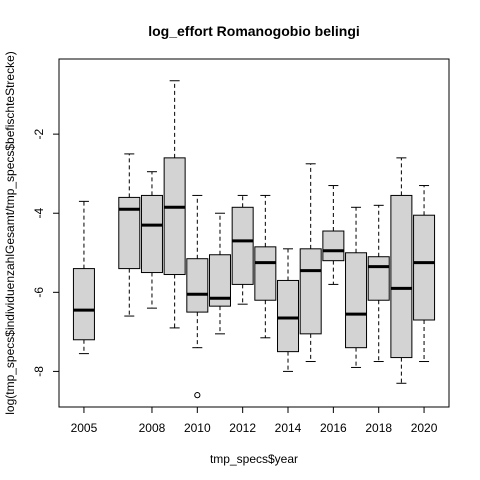 Image resolution: width=480 pixels, height=480 pixels. I want to click on x-tick-label: 2020, so click(424, 428).